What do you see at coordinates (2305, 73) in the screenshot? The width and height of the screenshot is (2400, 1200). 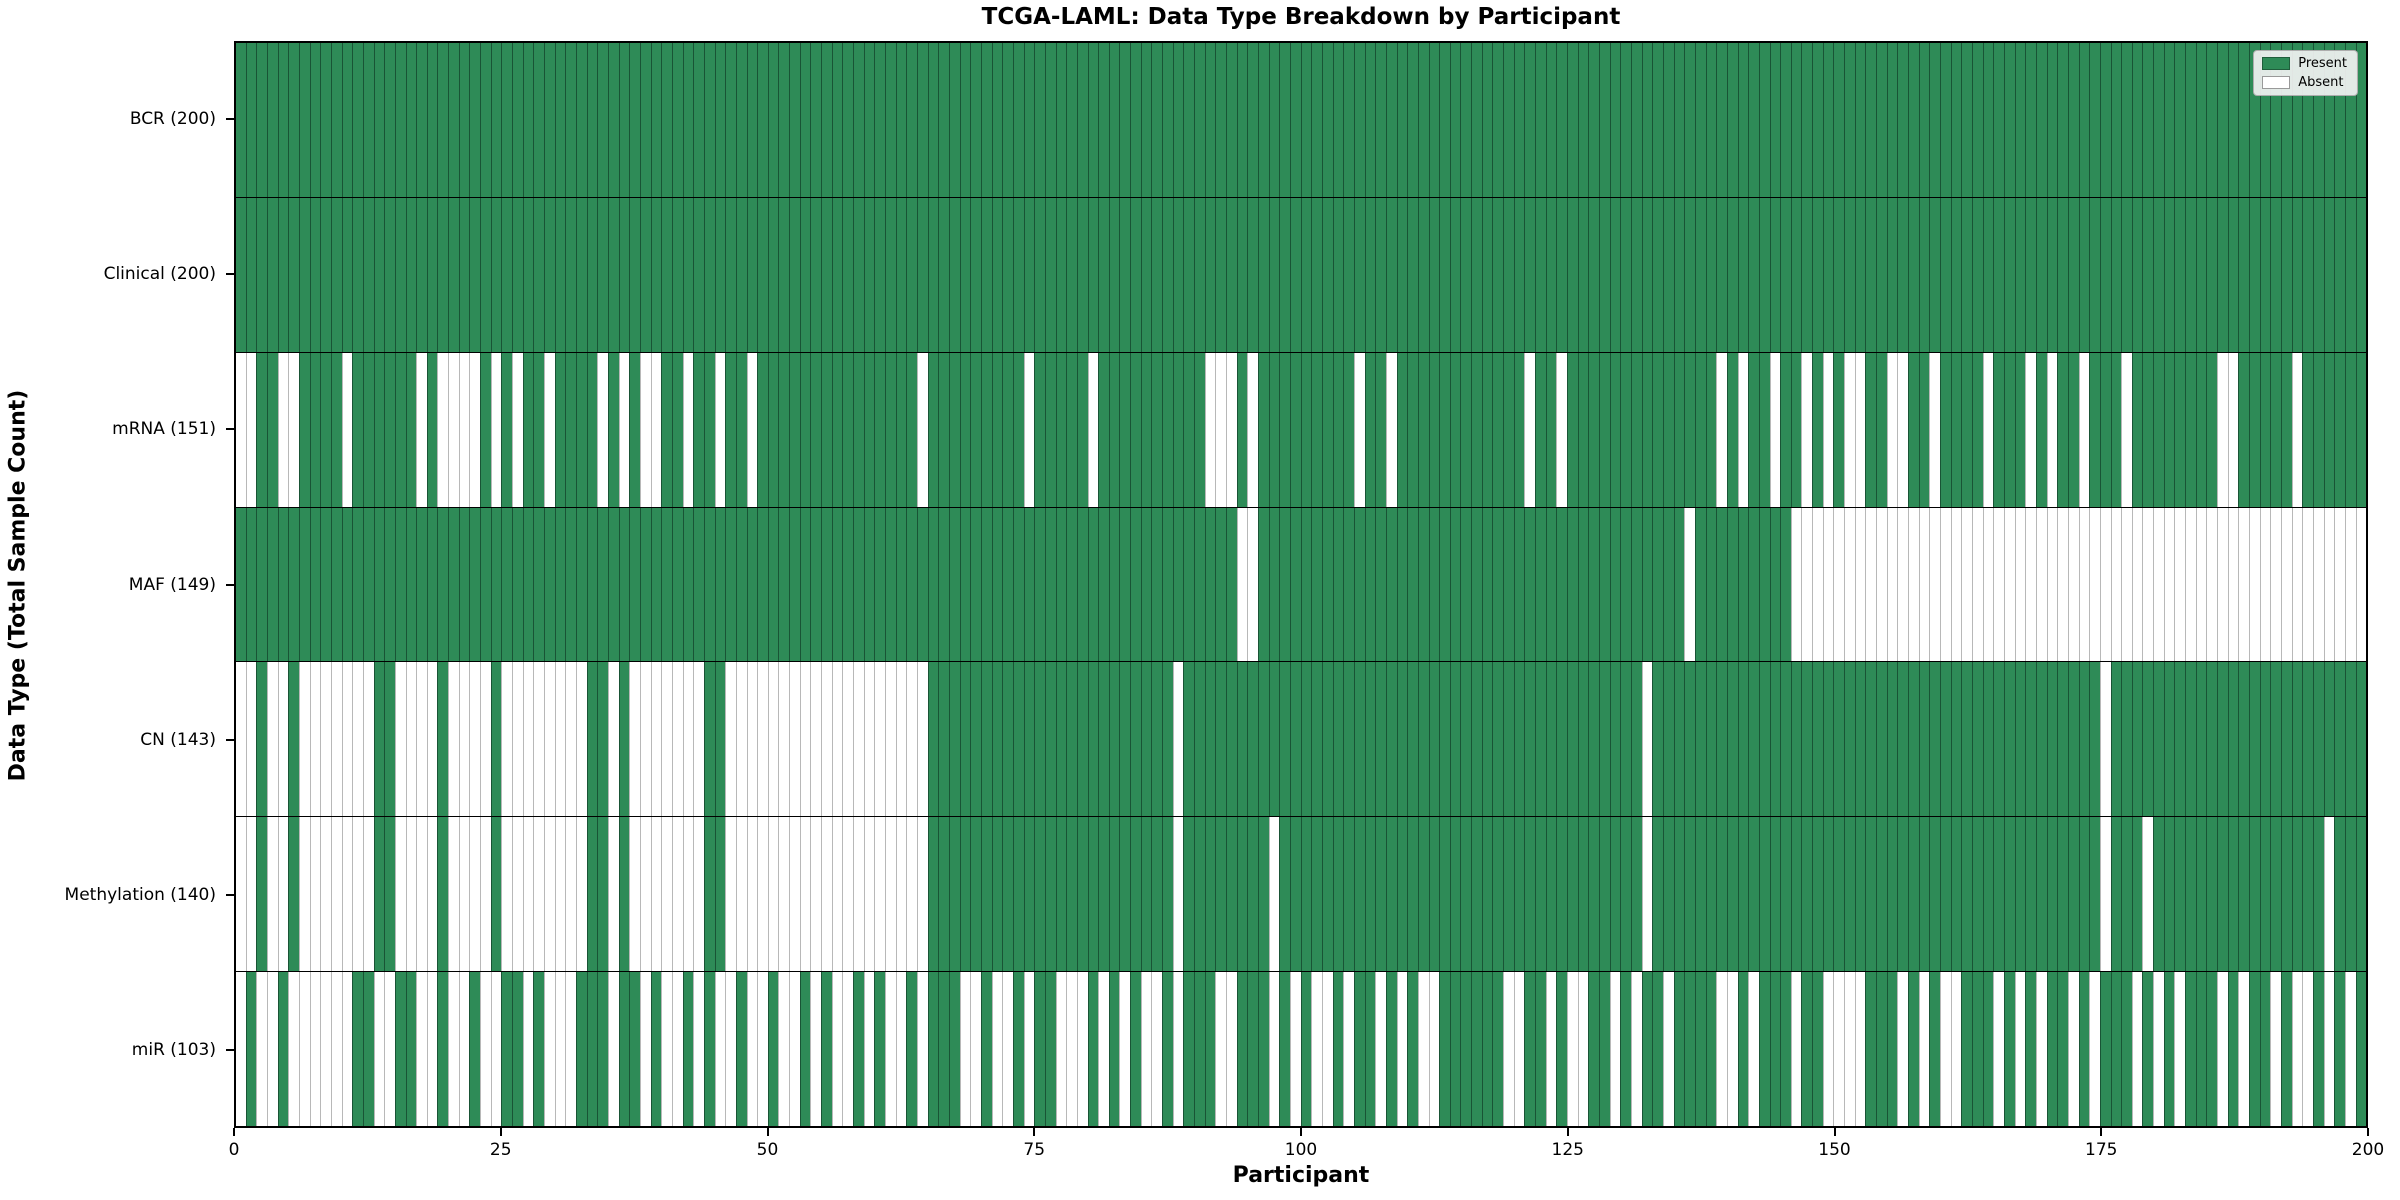 I see `legend: Present Absent` at bounding box center [2305, 73].